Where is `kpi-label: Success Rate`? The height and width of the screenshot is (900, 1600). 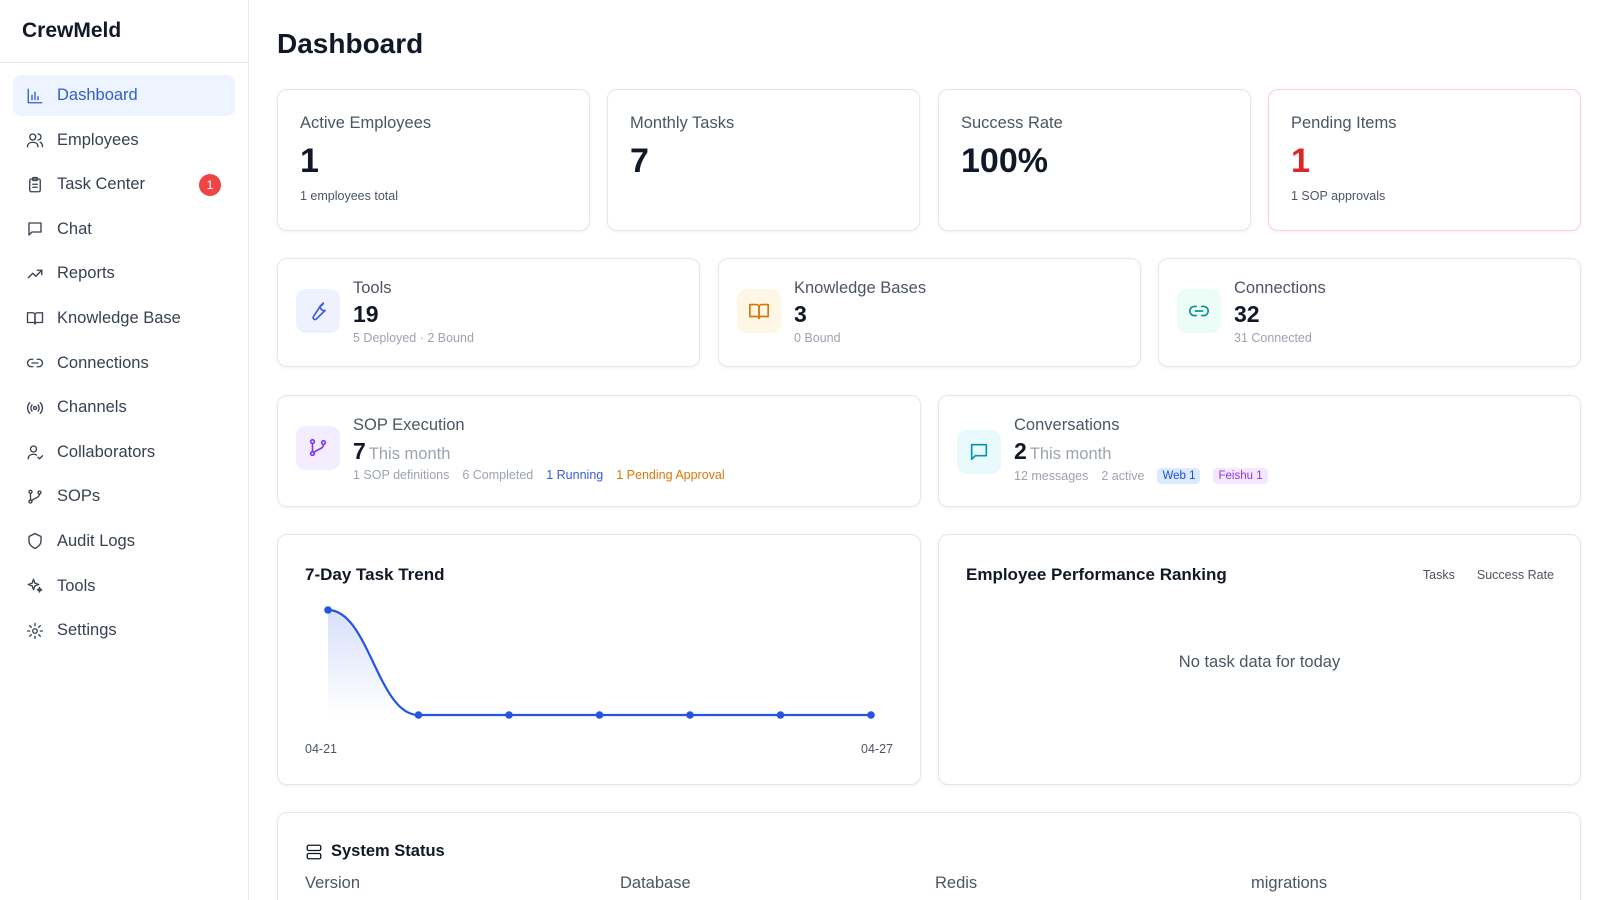
kpi-label: Success Rate is located at coordinates (1012, 123).